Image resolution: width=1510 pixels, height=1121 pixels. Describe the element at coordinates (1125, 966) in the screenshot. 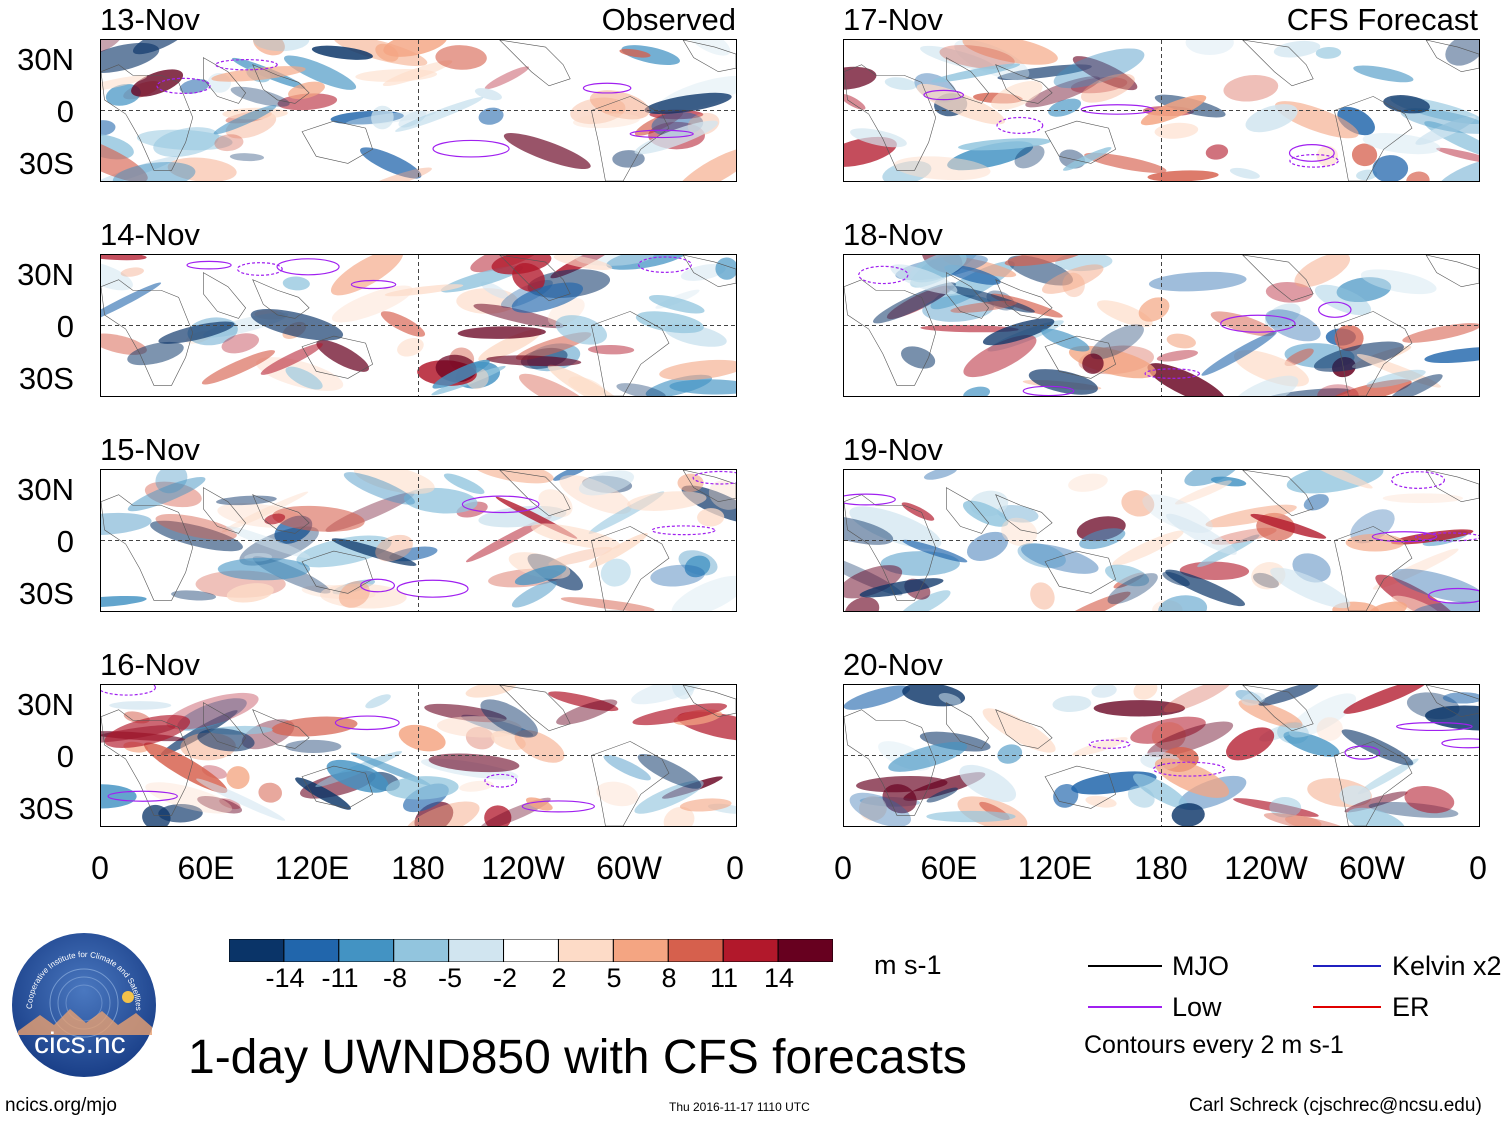

I see `legend-line-mjo` at that location.